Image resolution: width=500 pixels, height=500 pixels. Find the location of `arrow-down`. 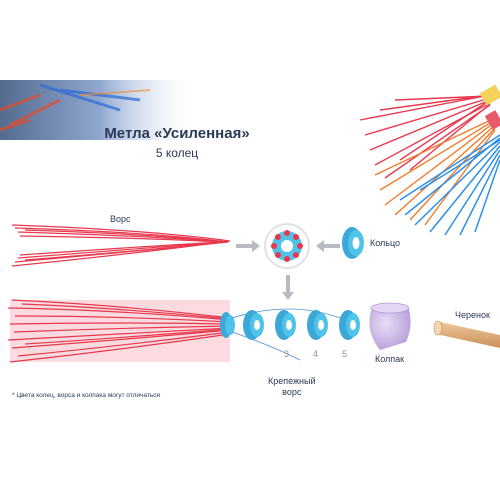

arrow-down is located at coordinates (288, 287).